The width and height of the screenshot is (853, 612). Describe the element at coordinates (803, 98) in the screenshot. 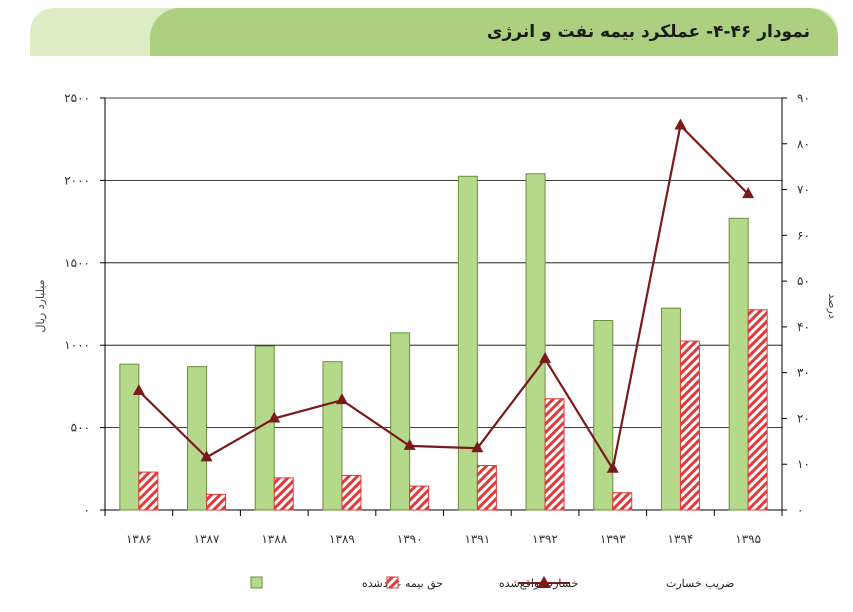

I see `right-tick-label: ۹۰` at that location.